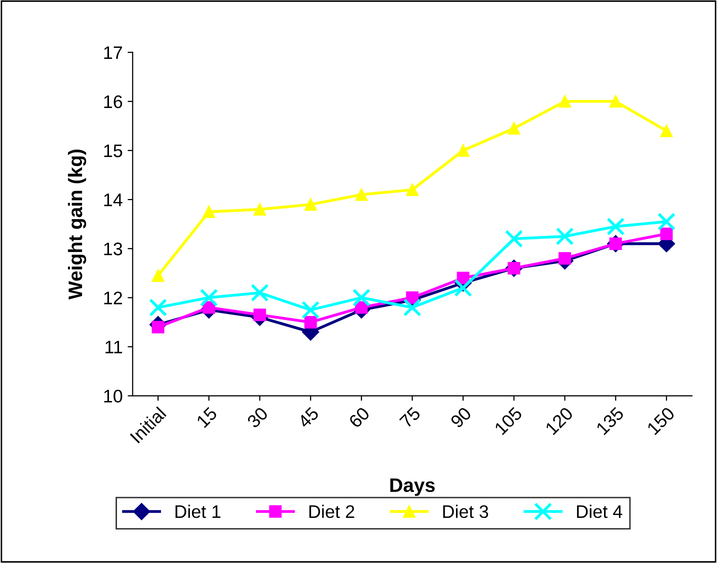 The width and height of the screenshot is (717, 563). I want to click on legend-label: Diet 2, so click(331, 511).